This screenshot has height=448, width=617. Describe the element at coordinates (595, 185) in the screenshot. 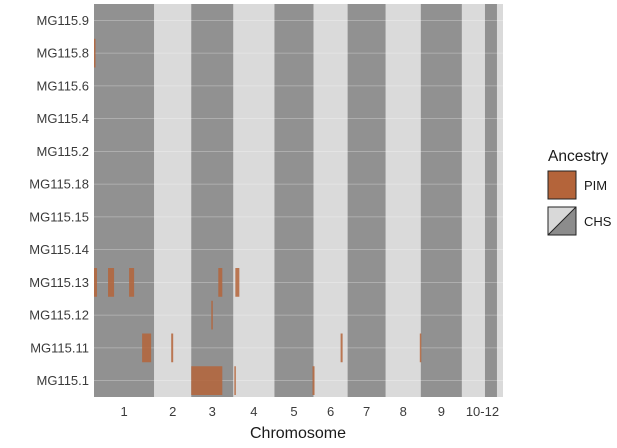

I see `legend-label-pim: PIM` at that location.